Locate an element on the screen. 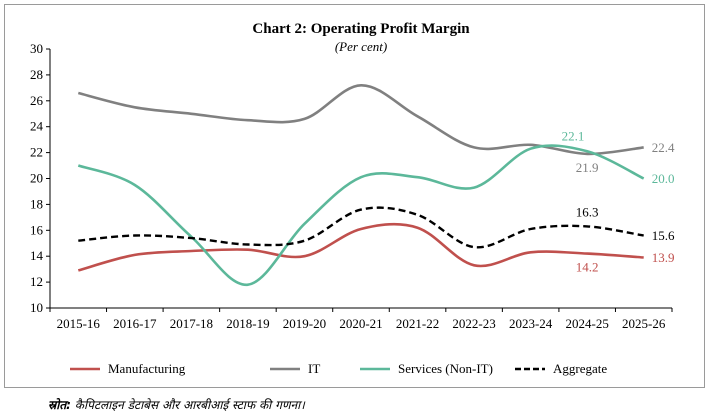 The height and width of the screenshot is (417, 711). y-tick-label: 26 is located at coordinates (37, 100).